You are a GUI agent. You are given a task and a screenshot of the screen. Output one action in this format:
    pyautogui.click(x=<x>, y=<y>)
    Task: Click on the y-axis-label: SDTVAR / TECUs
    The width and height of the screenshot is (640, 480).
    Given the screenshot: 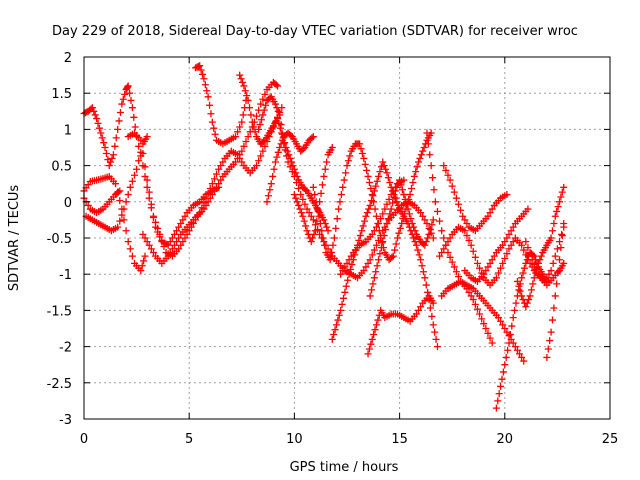 What is the action you would take?
    pyautogui.click(x=14, y=238)
    